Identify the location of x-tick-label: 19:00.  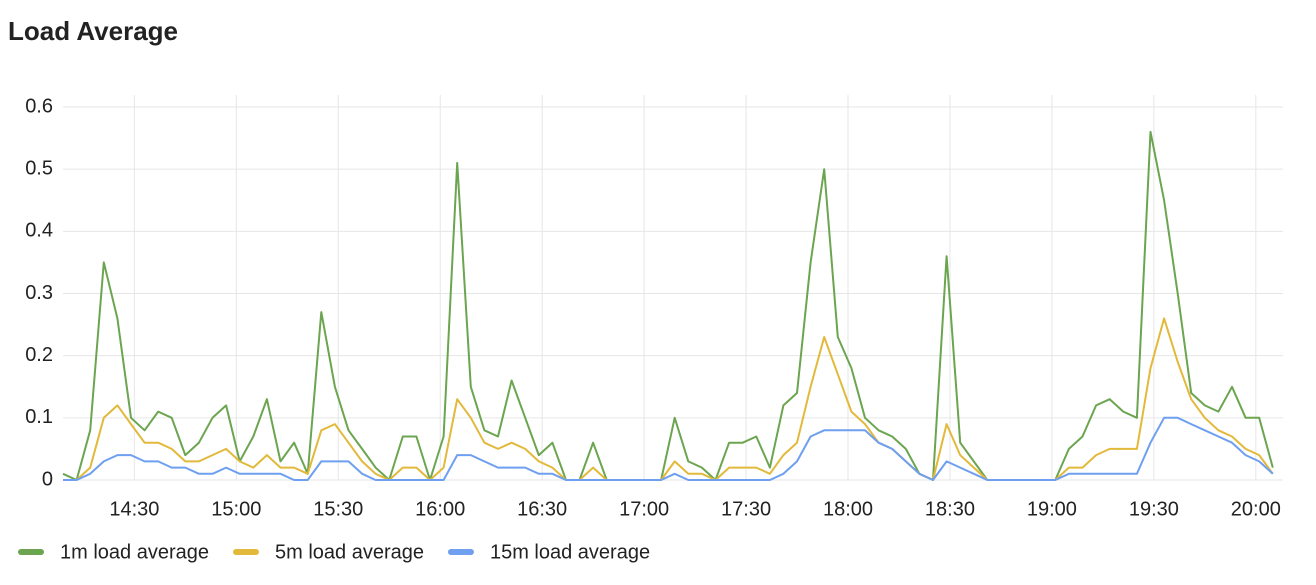
(1052, 509).